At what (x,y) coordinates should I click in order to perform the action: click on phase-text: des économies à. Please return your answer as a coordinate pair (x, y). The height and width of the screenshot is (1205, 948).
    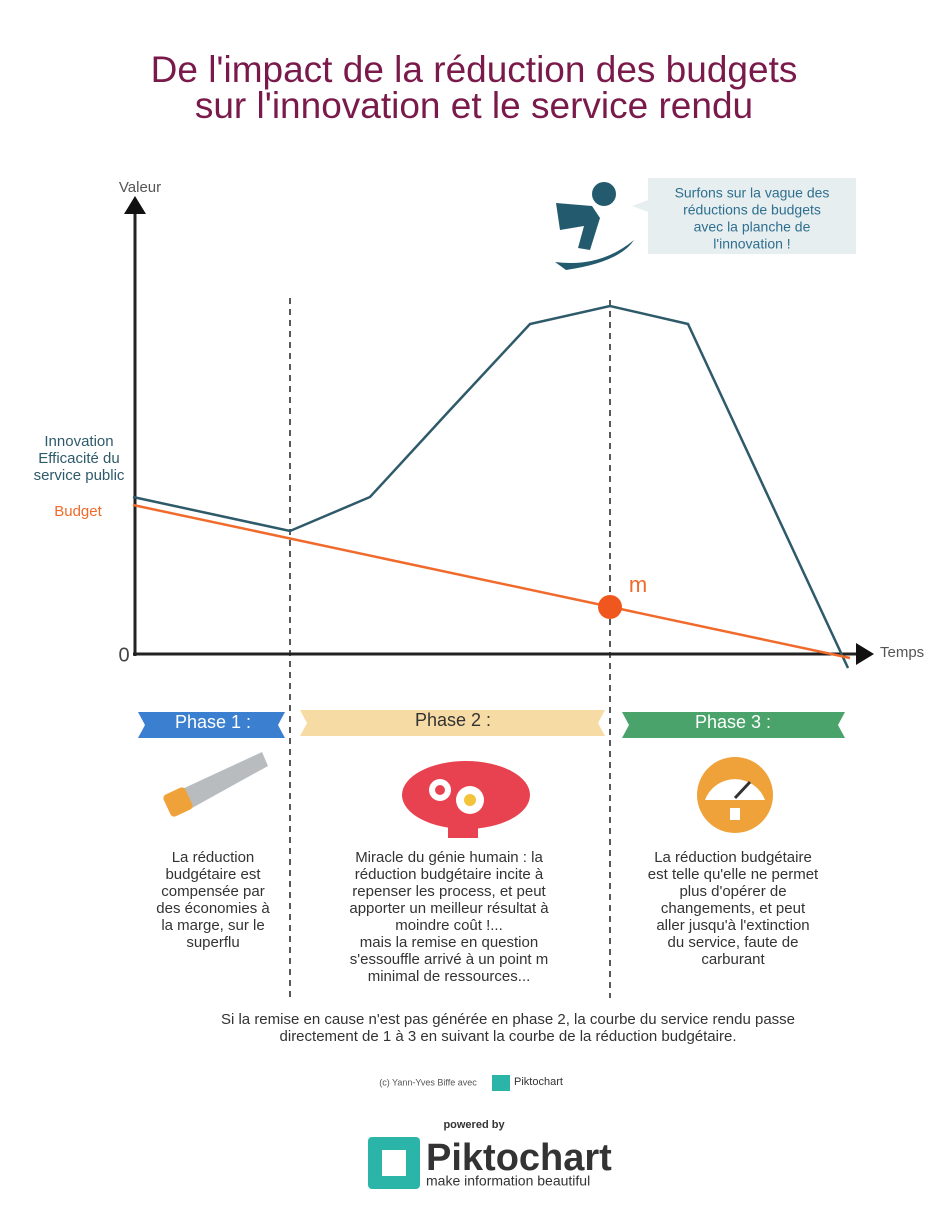
    Looking at the image, I should click on (213, 908).